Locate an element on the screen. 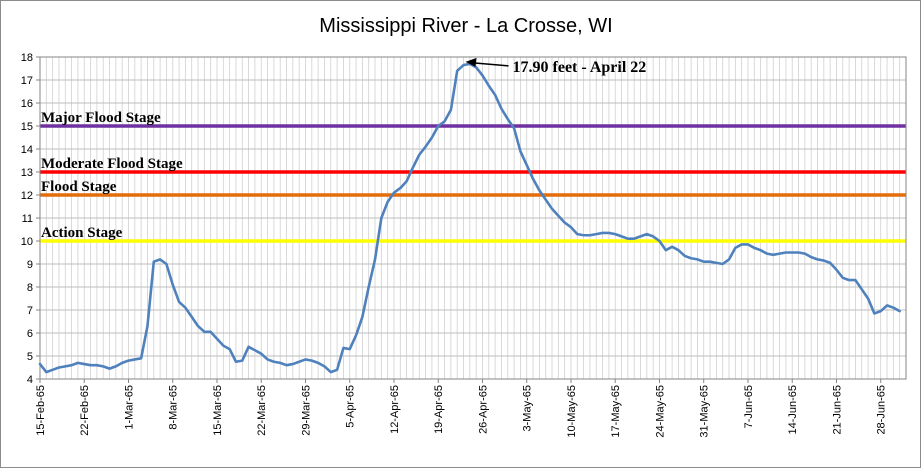  y-tick-label: 13 is located at coordinates (27, 173).